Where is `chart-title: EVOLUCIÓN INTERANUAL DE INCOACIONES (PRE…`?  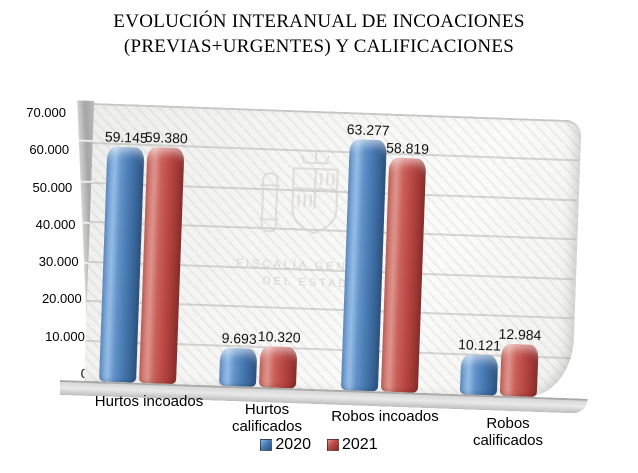 chart-title: EVOLUCIÓN INTERANUAL DE INCOACIONES (PRE… is located at coordinates (319, 34).